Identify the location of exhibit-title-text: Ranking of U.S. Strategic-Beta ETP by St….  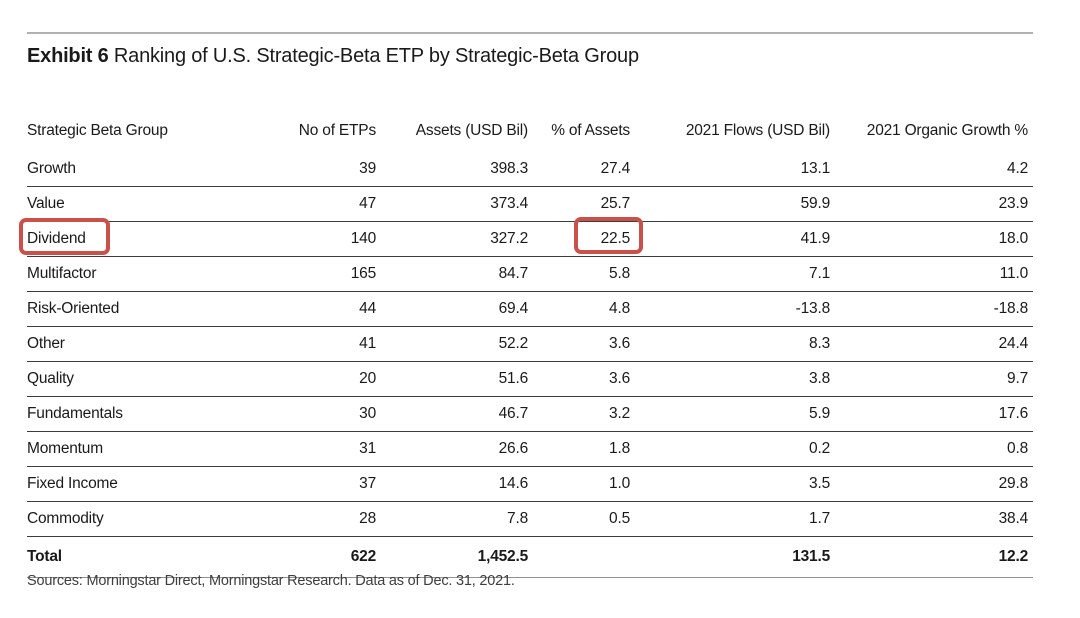
(376, 56).